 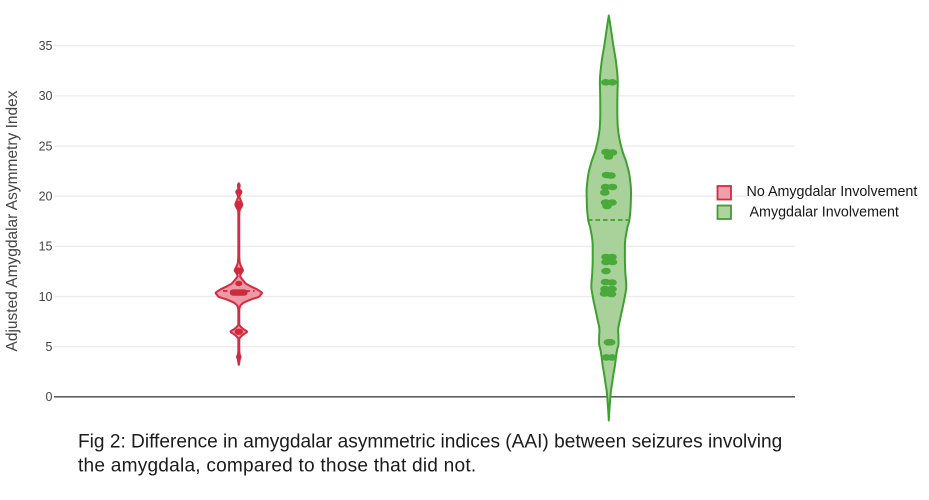 I want to click on svg-text:Adjusted Amygdalar Asymmetry I: Adjusted Amygdalar Asymmetry Index, so click(x=12, y=220).